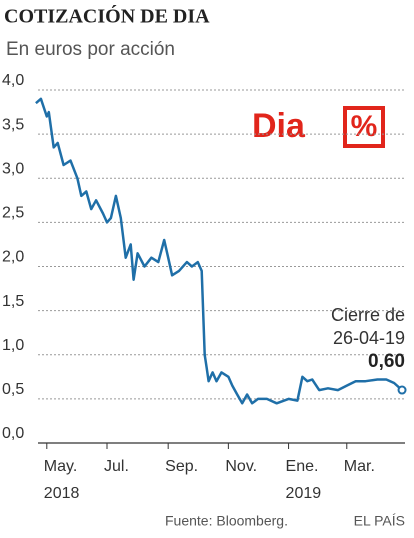 This screenshot has height=538, width=414. Describe the element at coordinates (368, 315) in the screenshot. I see `annotation: Cierre de` at that location.